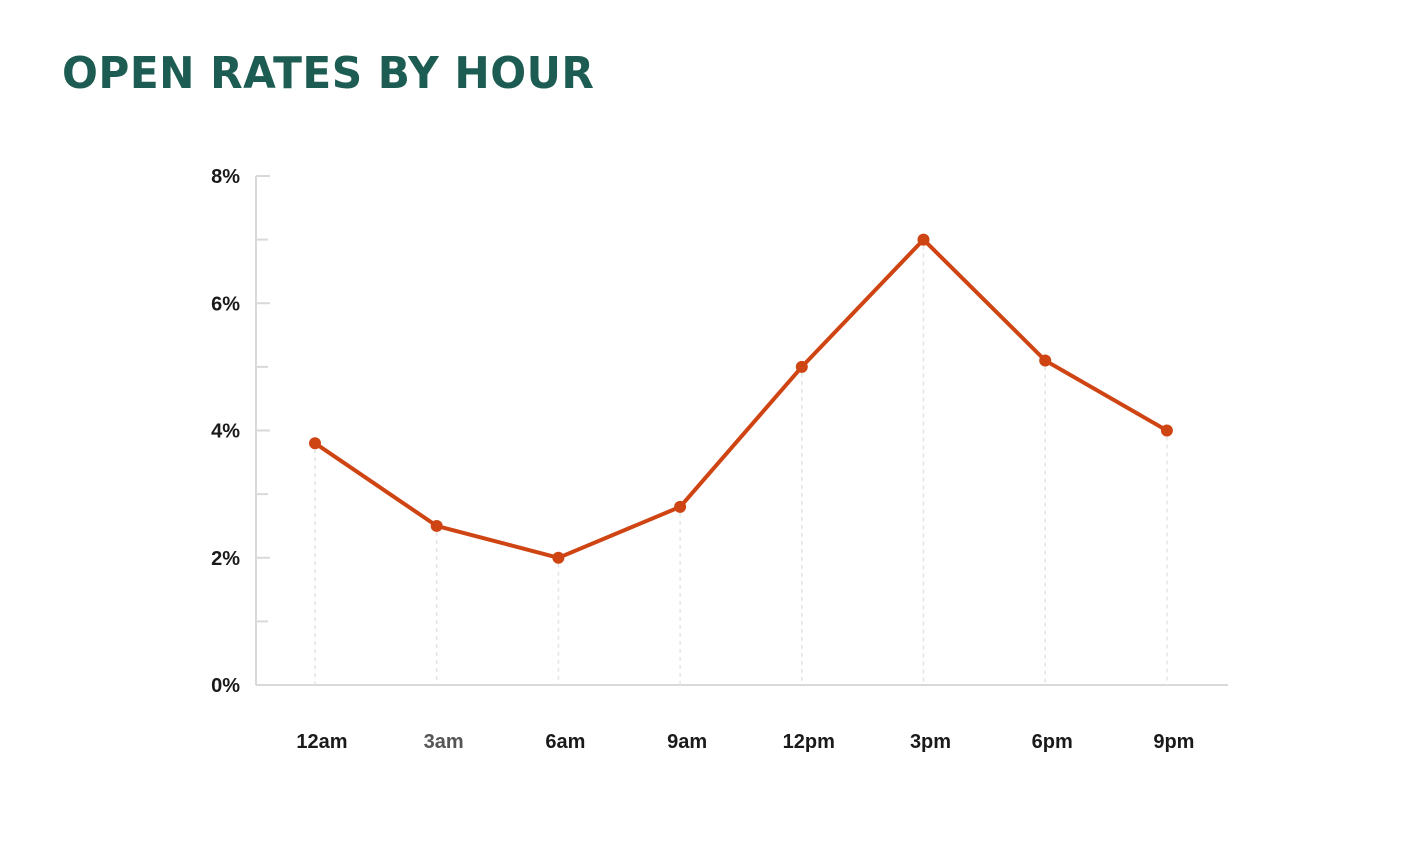  I want to click on y-tick-label: 4%, so click(225, 432).